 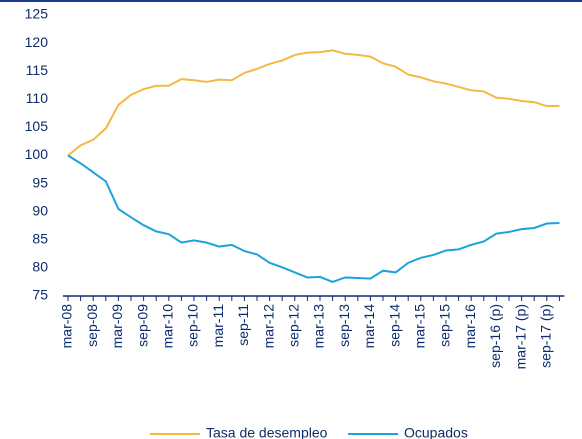 What do you see at coordinates (40, 210) in the screenshot?
I see `y-tick-label: 90` at bounding box center [40, 210].